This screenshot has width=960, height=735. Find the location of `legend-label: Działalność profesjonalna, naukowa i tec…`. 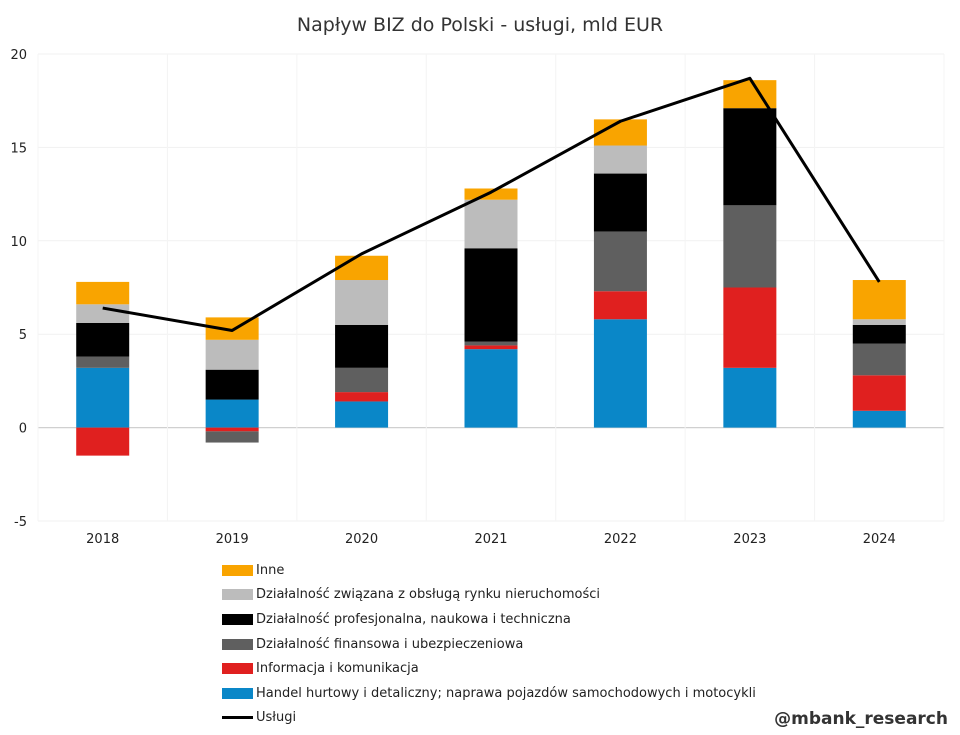

legend-label: Działalność profesjonalna, naukowa i tec… is located at coordinates (413, 619).